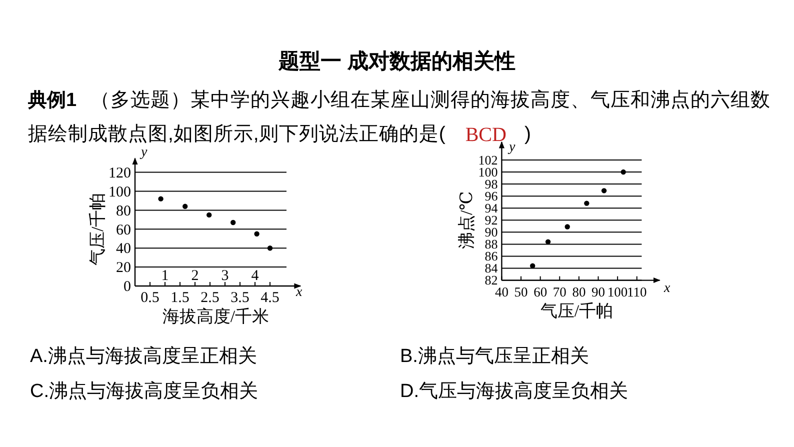 This screenshot has height=447, width=794. I want to click on x-tick-label: 4.5, so click(270, 298).